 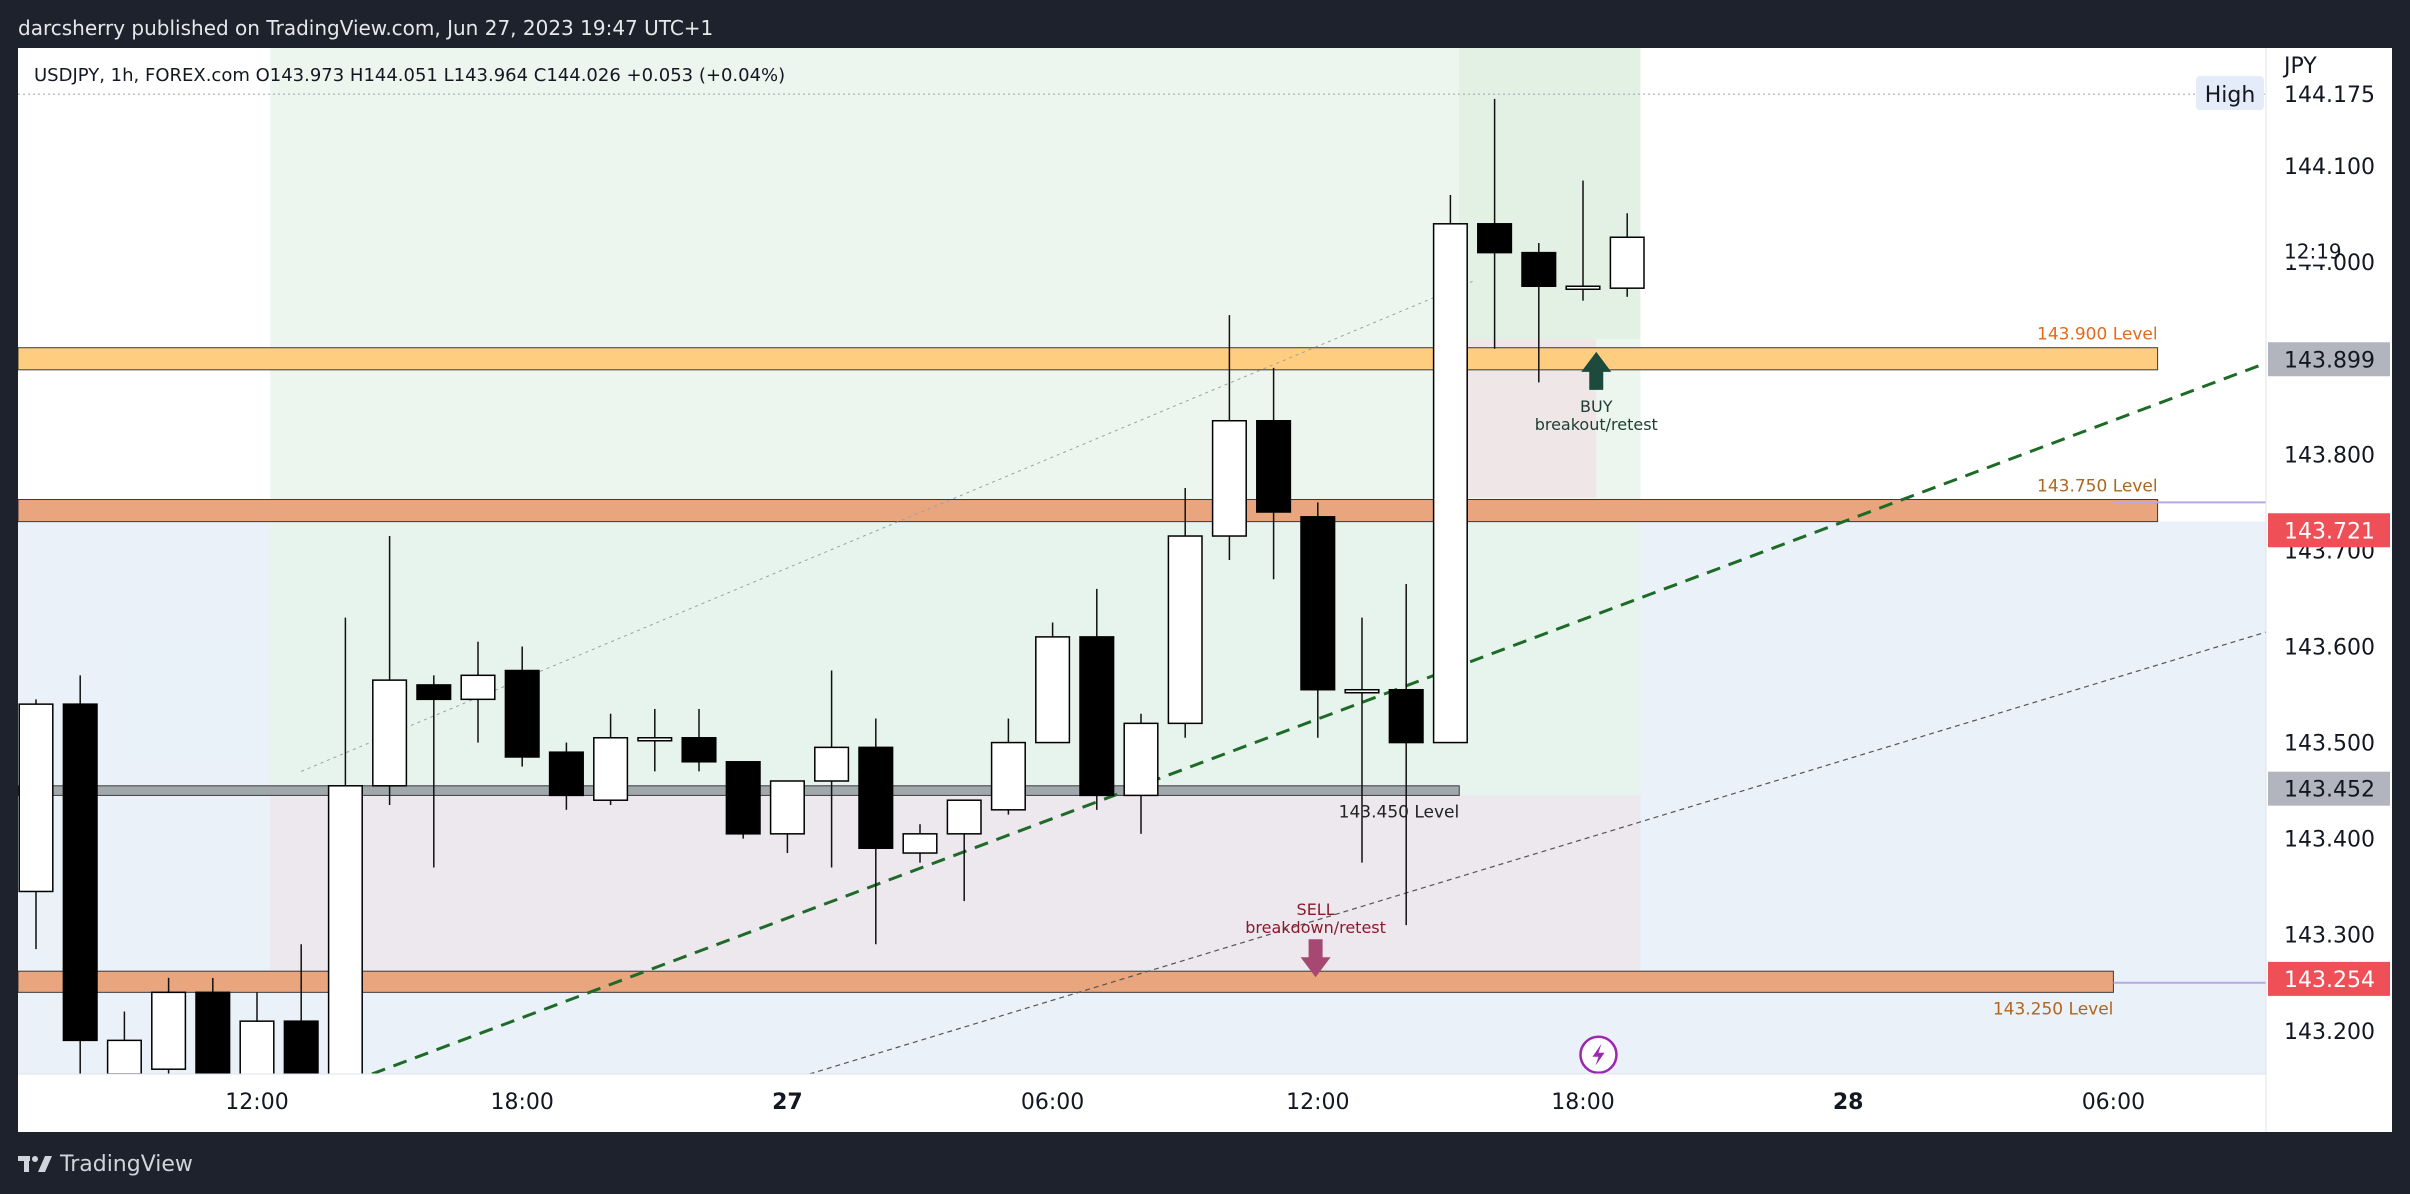 What do you see at coordinates (1596, 406) in the screenshot?
I see `buy-title: BUY` at bounding box center [1596, 406].